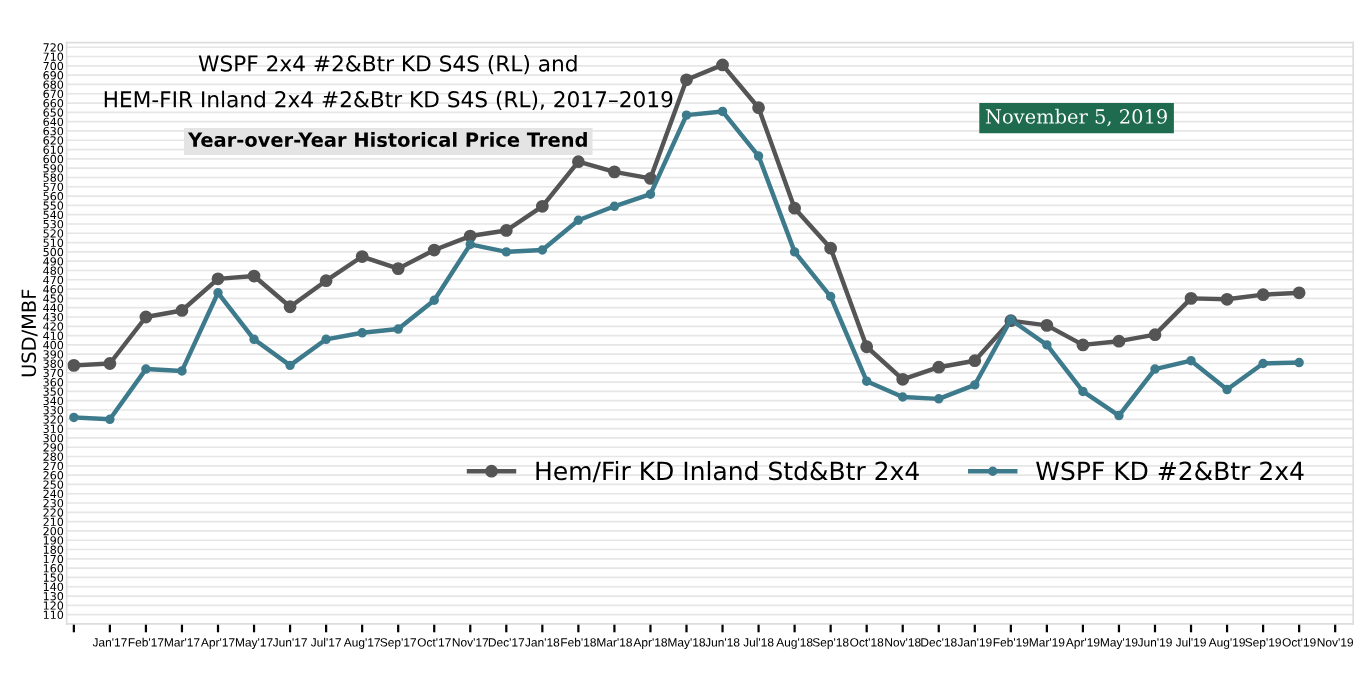  What do you see at coordinates (388, 82) in the screenshot?
I see `text: WSPF 2x4 #2&Btr KD S4S (RL) and HEM-FIR Inland 2x4 #2&Btr KD S4S (RL), 2017–2019` at bounding box center [388, 82].